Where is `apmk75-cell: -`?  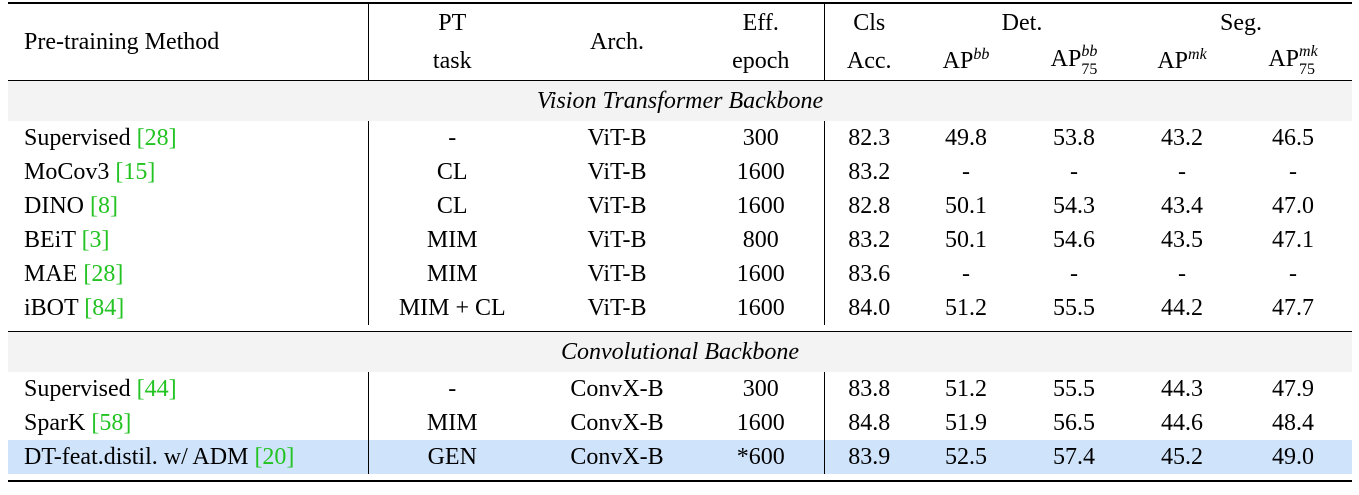 apmk75-cell: - is located at coordinates (1293, 172).